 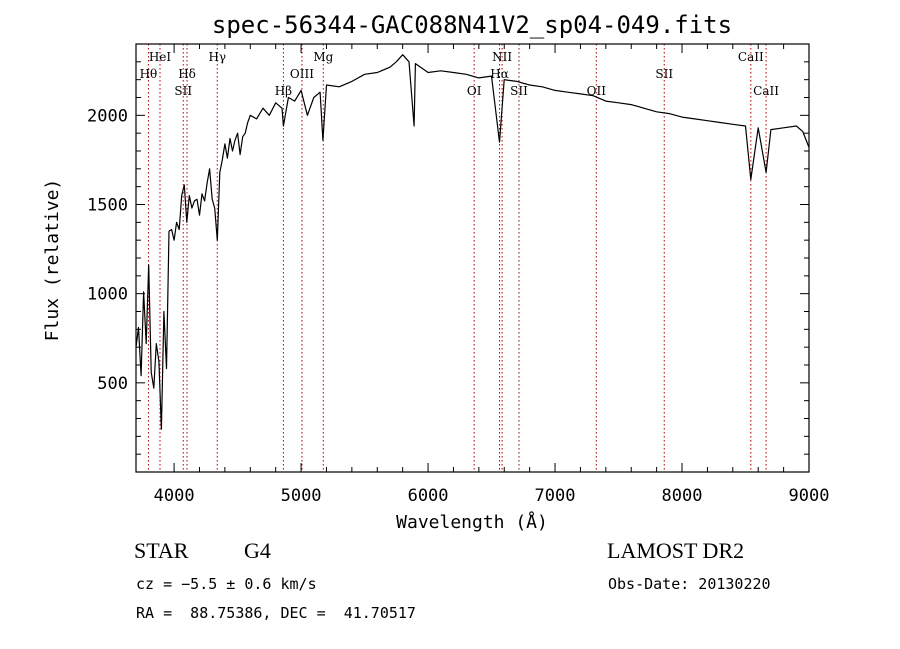 What do you see at coordinates (217, 57) in the screenshot?
I see `line-marker-label: Hγ` at bounding box center [217, 57].